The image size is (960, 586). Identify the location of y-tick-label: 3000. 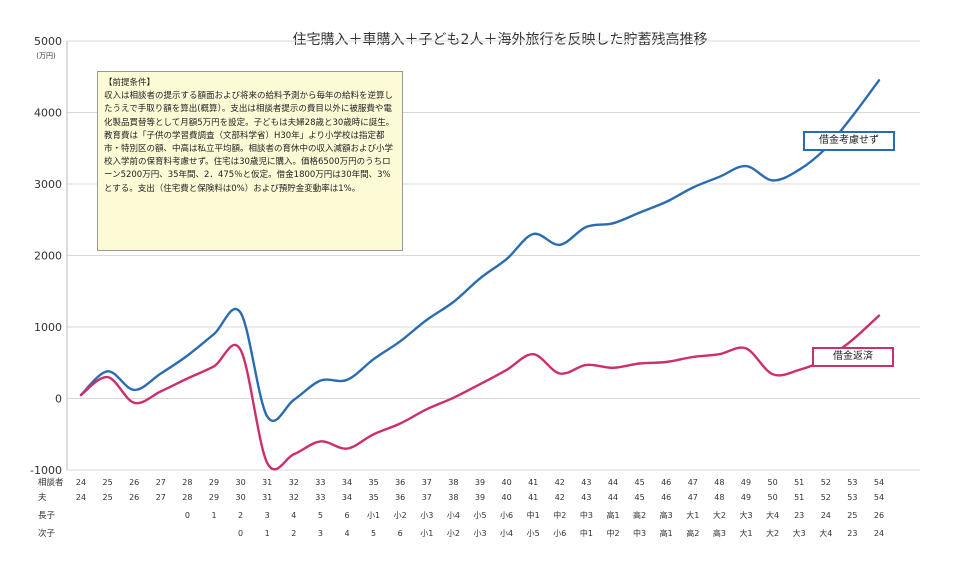
(48, 184).